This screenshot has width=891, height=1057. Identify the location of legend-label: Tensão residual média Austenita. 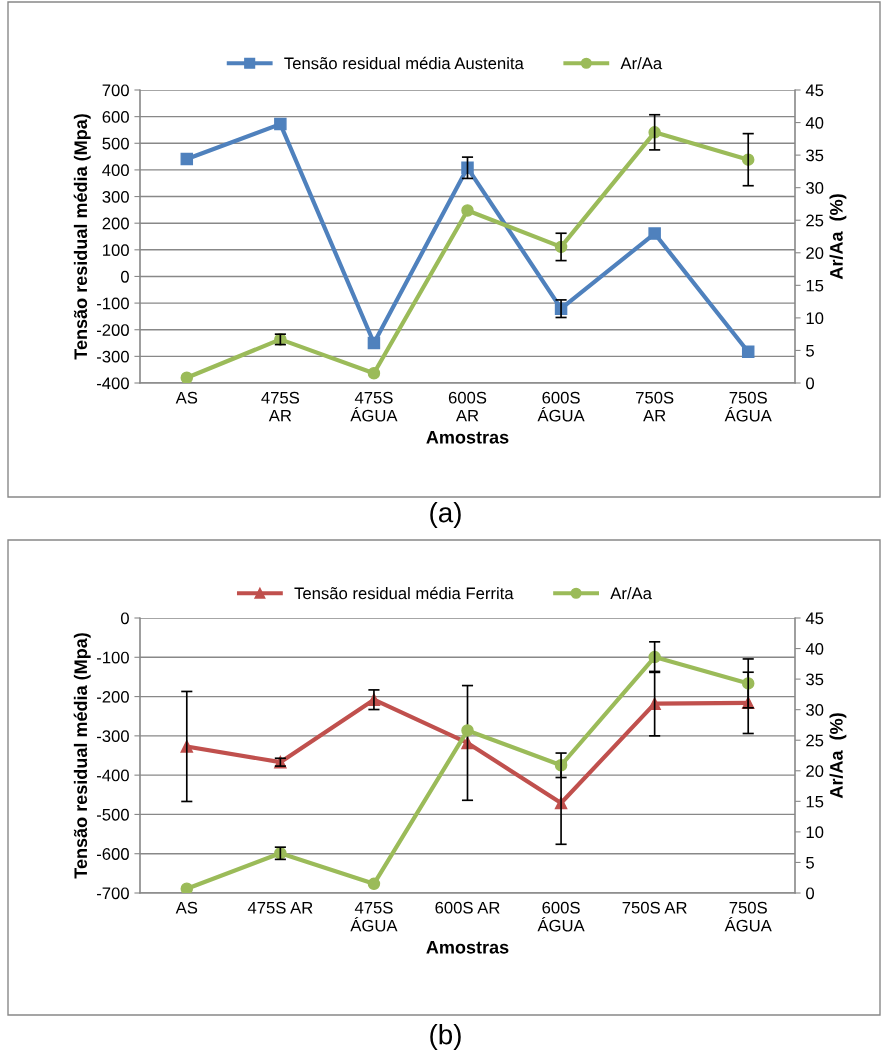
(404, 63).